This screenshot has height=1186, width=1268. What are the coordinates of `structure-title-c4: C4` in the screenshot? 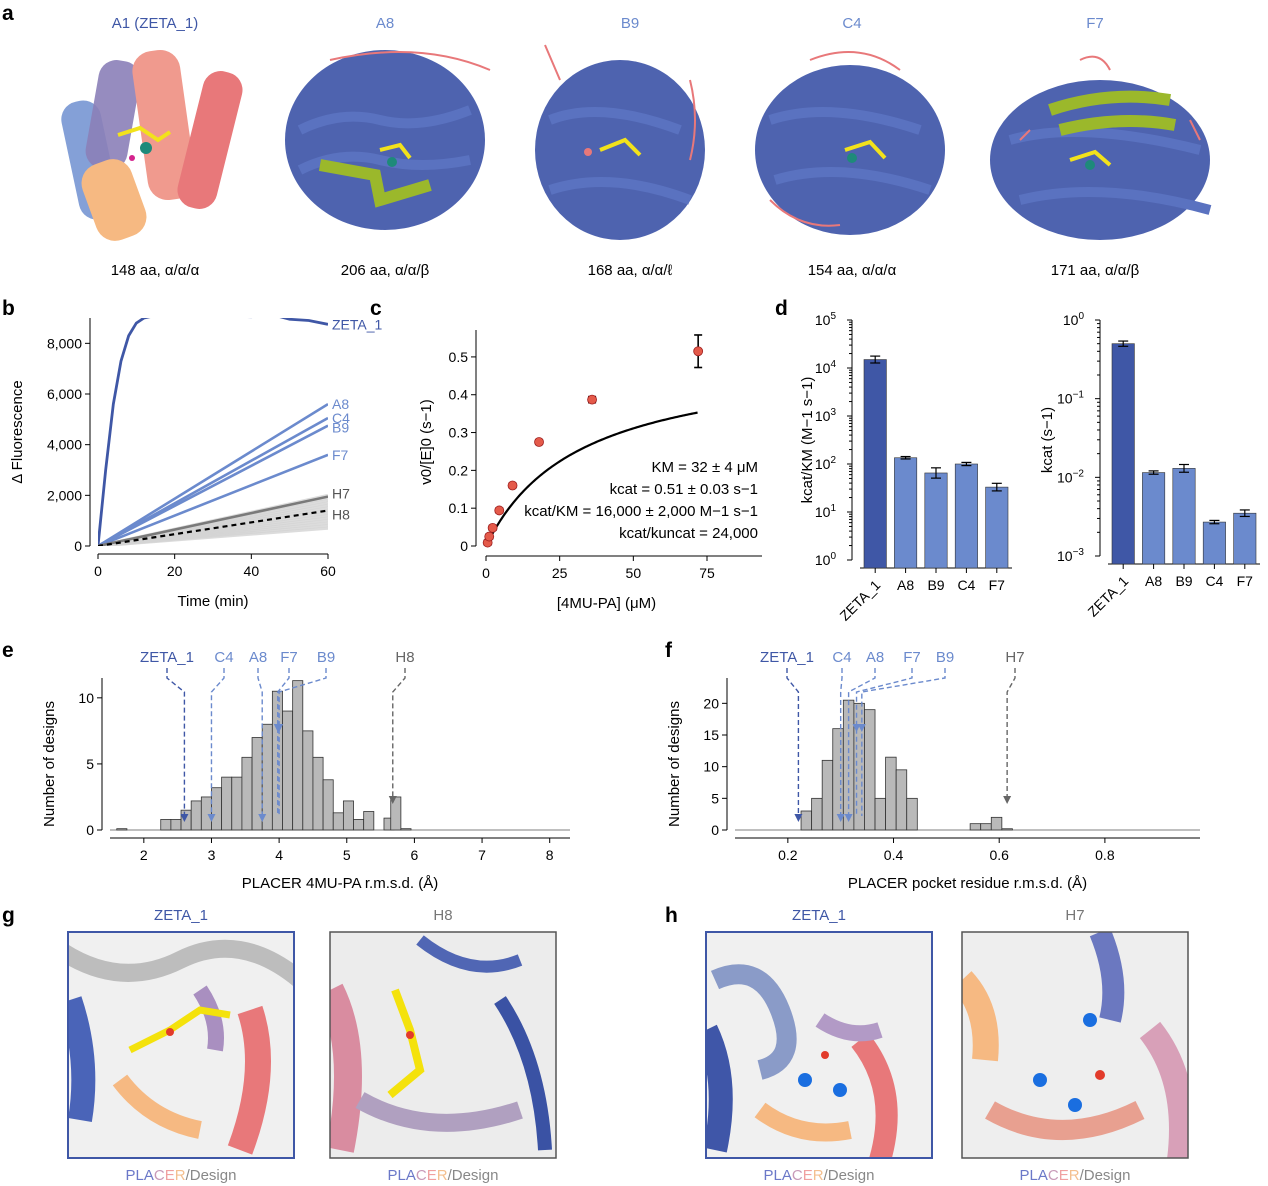 It's located at (851, 23).